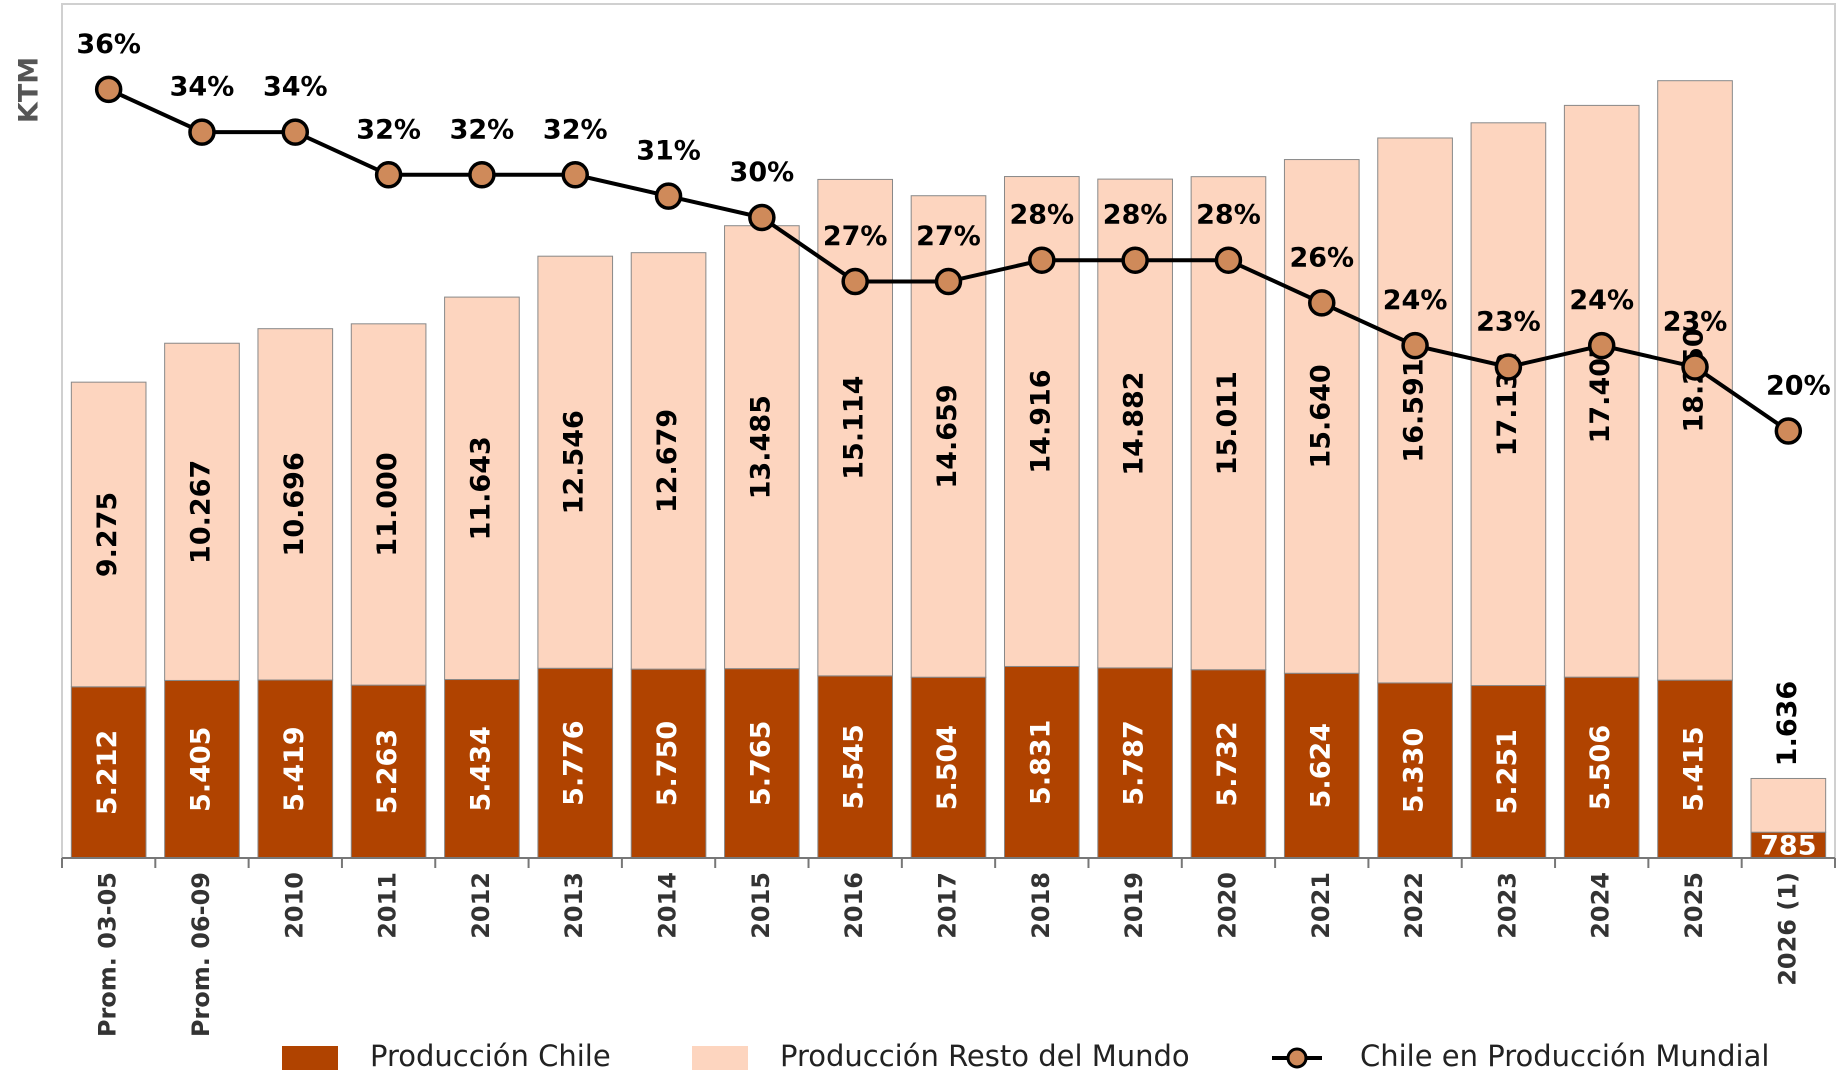 This screenshot has width=1839, height=1075. Describe the element at coordinates (574, 905) in the screenshot. I see `x-tick-label: 2013` at that location.